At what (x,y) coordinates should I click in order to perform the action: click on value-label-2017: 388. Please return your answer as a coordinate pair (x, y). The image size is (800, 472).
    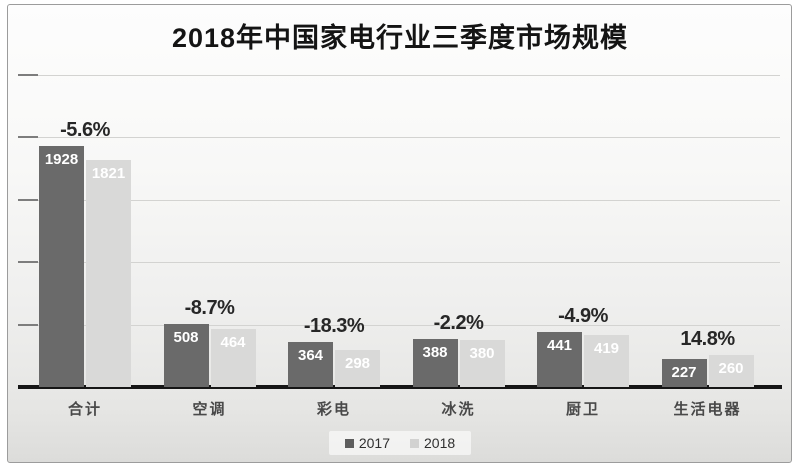
    Looking at the image, I should click on (435, 352).